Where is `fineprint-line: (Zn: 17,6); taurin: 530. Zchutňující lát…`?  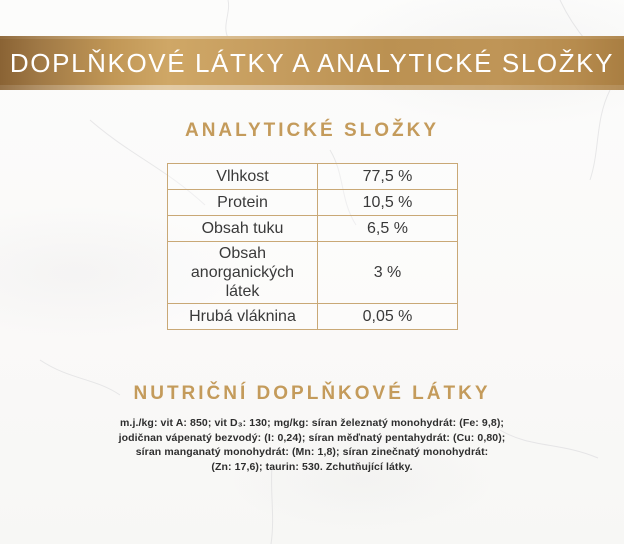
fineprint-line: (Zn: 17,6); taurin: 530. Zchutňující lát… is located at coordinates (312, 466).